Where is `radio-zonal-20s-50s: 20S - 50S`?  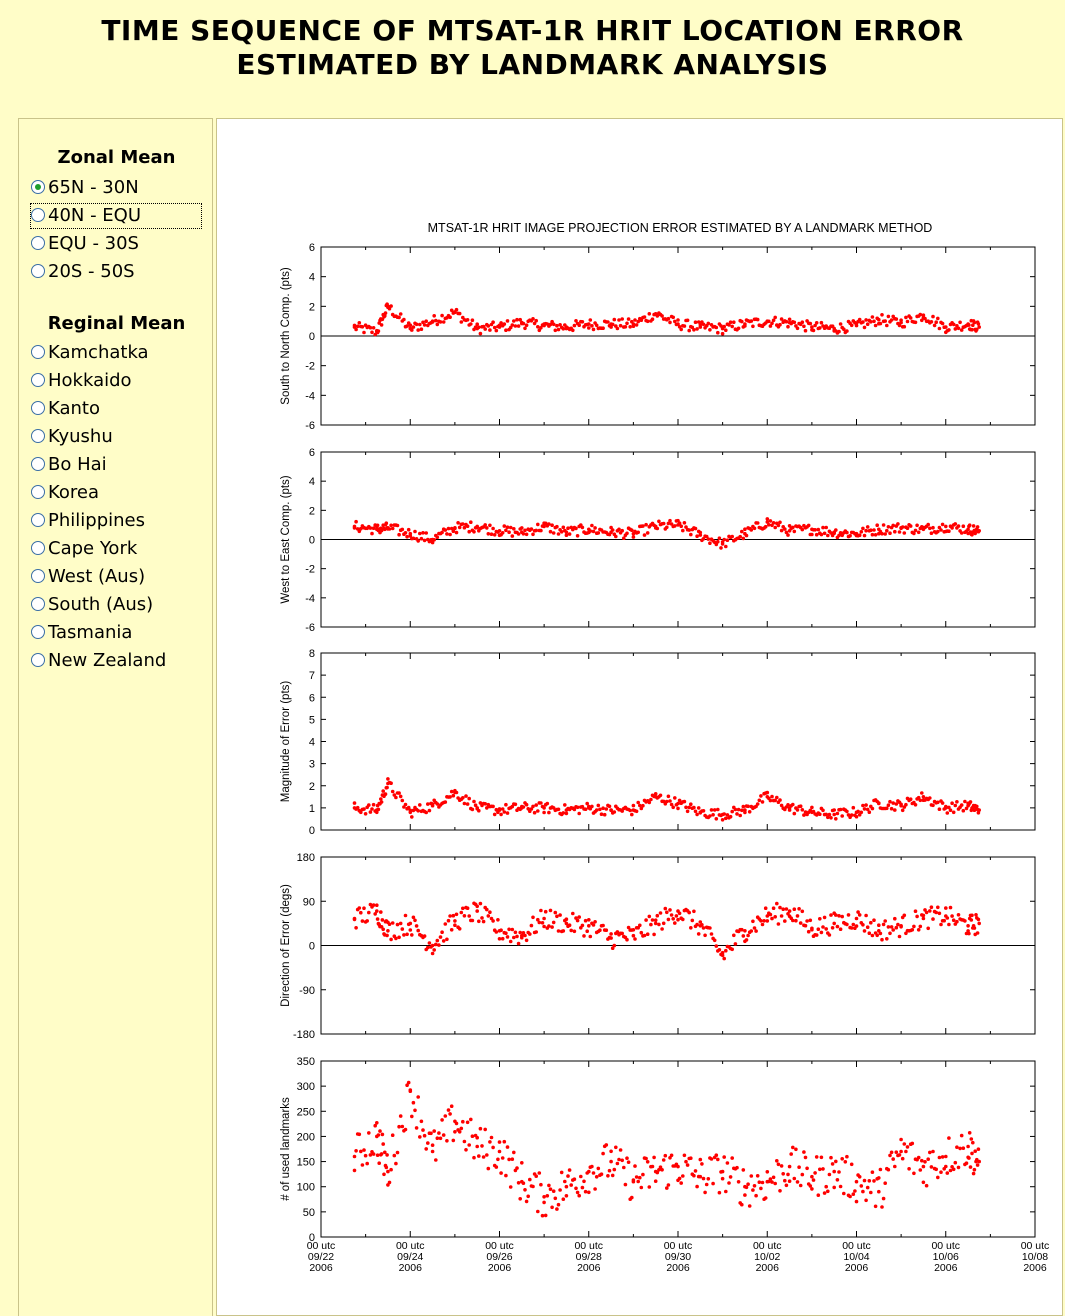
radio-zonal-20s-50s: 20S - 50S is located at coordinates (83, 272).